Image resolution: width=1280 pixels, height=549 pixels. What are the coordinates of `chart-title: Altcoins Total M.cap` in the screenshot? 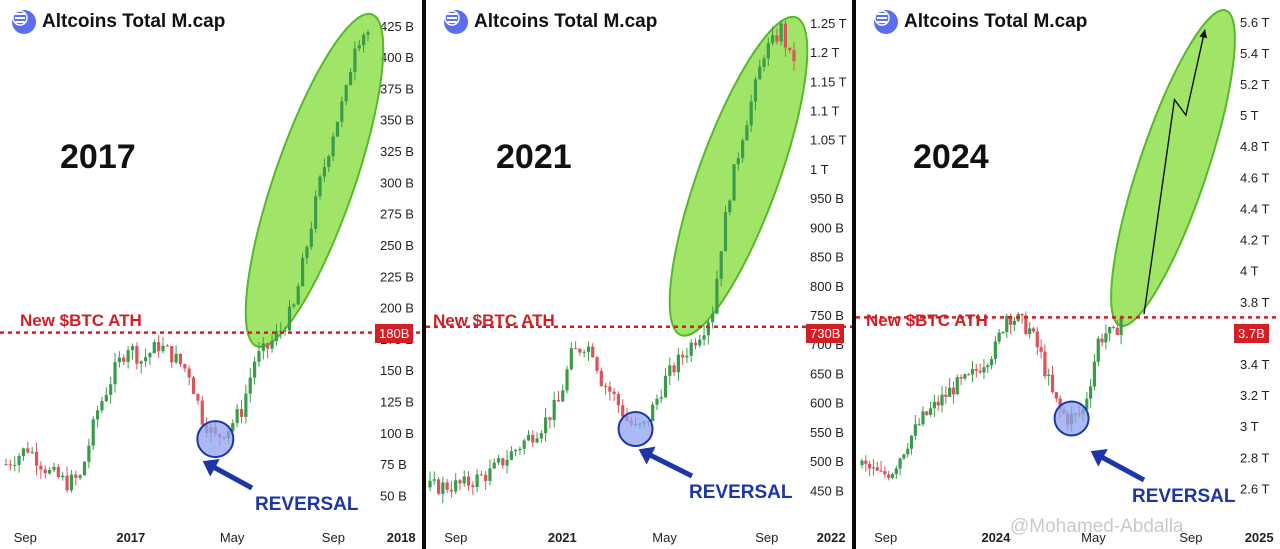 It's located at (134, 21).